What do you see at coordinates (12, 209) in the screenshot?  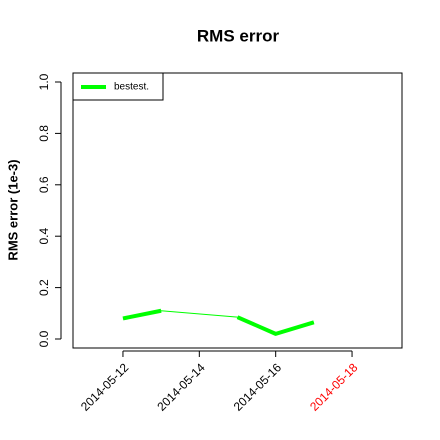 I see `y-axis-label: RMS error (1e-3)` at bounding box center [12, 209].